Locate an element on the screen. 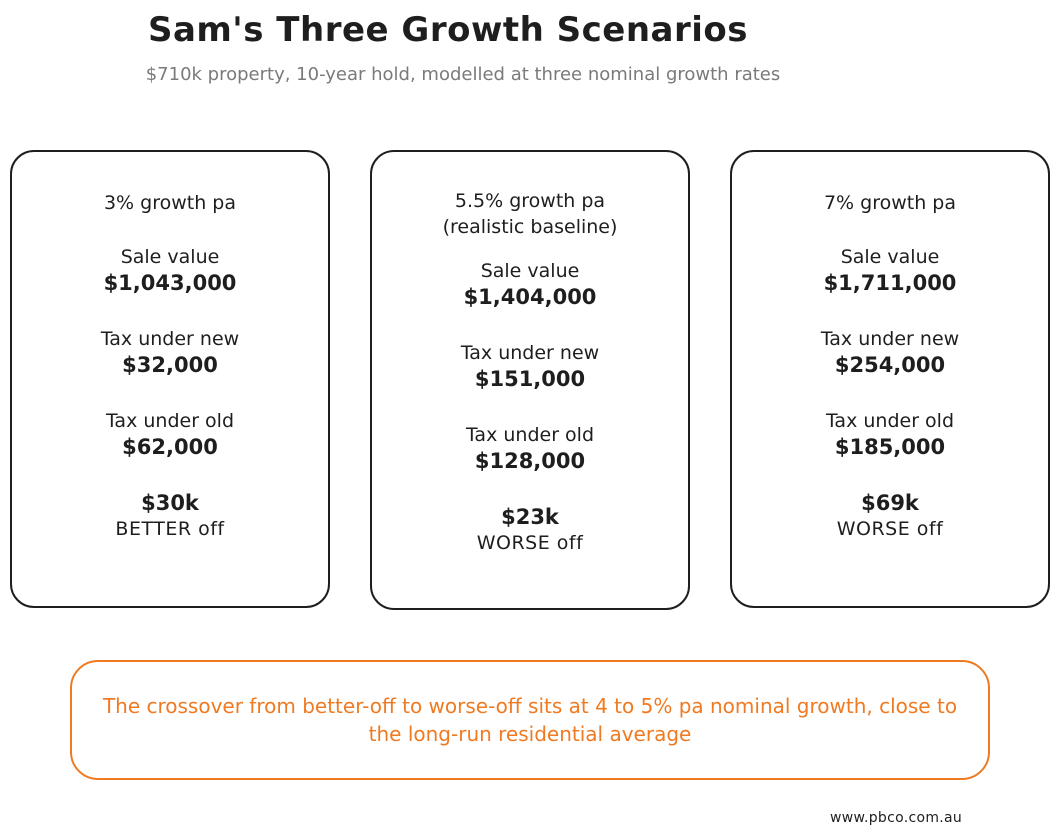 The width and height of the screenshot is (1060, 840). scenario-heading: 3% growth pa is located at coordinates (170, 203).